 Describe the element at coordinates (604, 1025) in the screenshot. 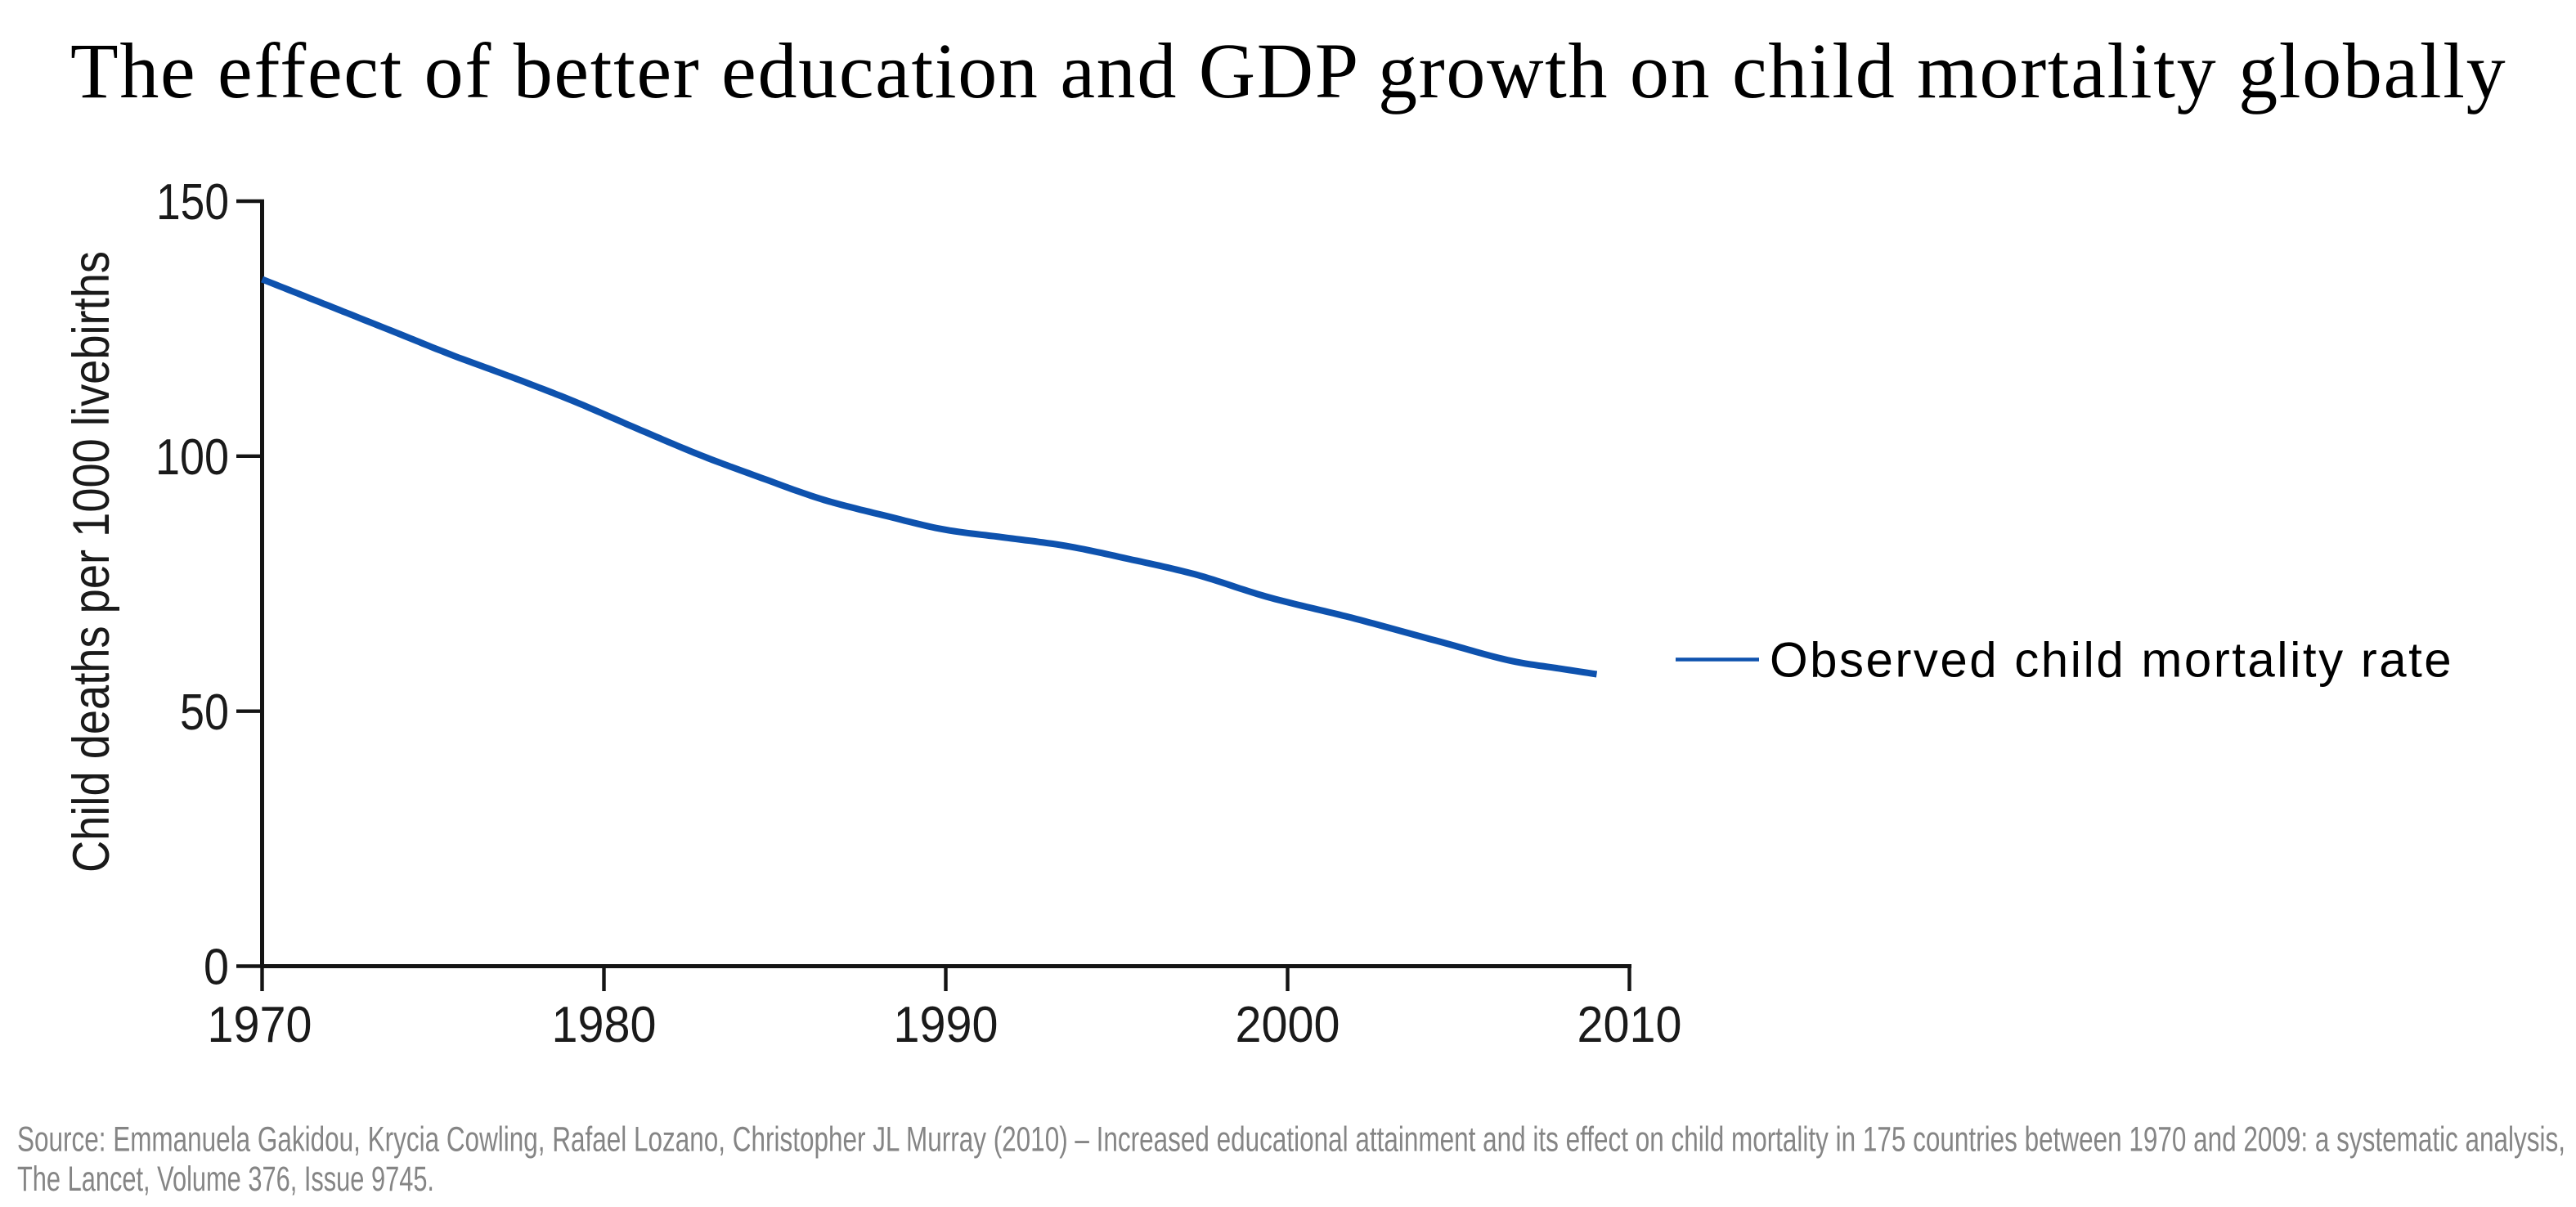

I see `svg-text: 1980` at that location.